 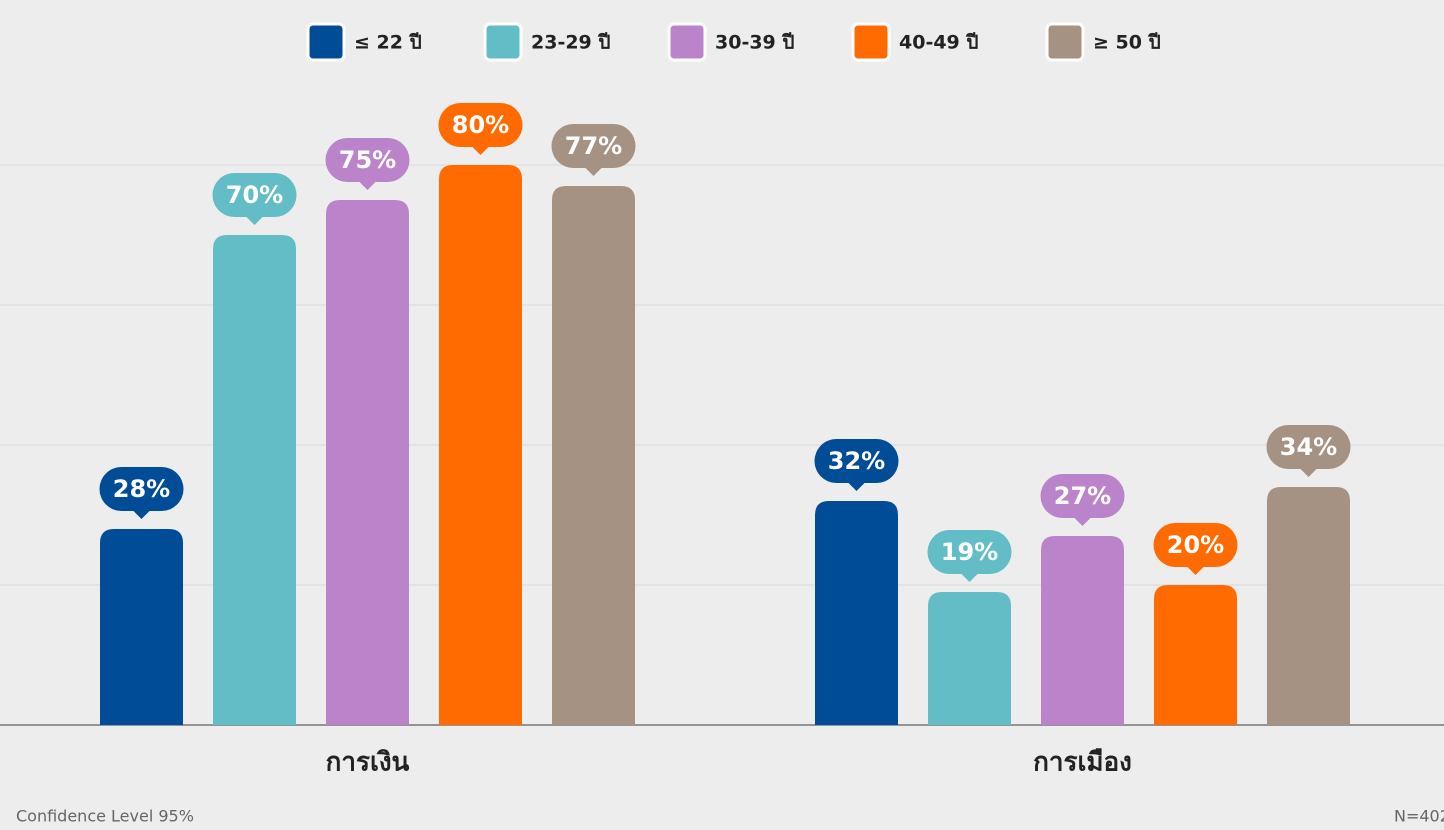 What do you see at coordinates (368, 763) in the screenshot?
I see `x-tick-label: การเงิน` at bounding box center [368, 763].